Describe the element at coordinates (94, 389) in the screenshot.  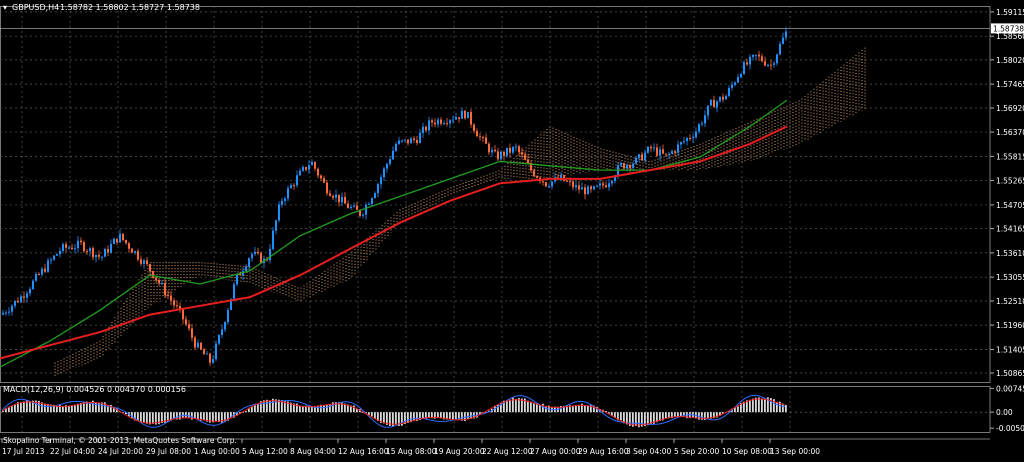
I see `macd-label: MACD(12,26,9) 0.004526 0.004370 0.000156` at that location.